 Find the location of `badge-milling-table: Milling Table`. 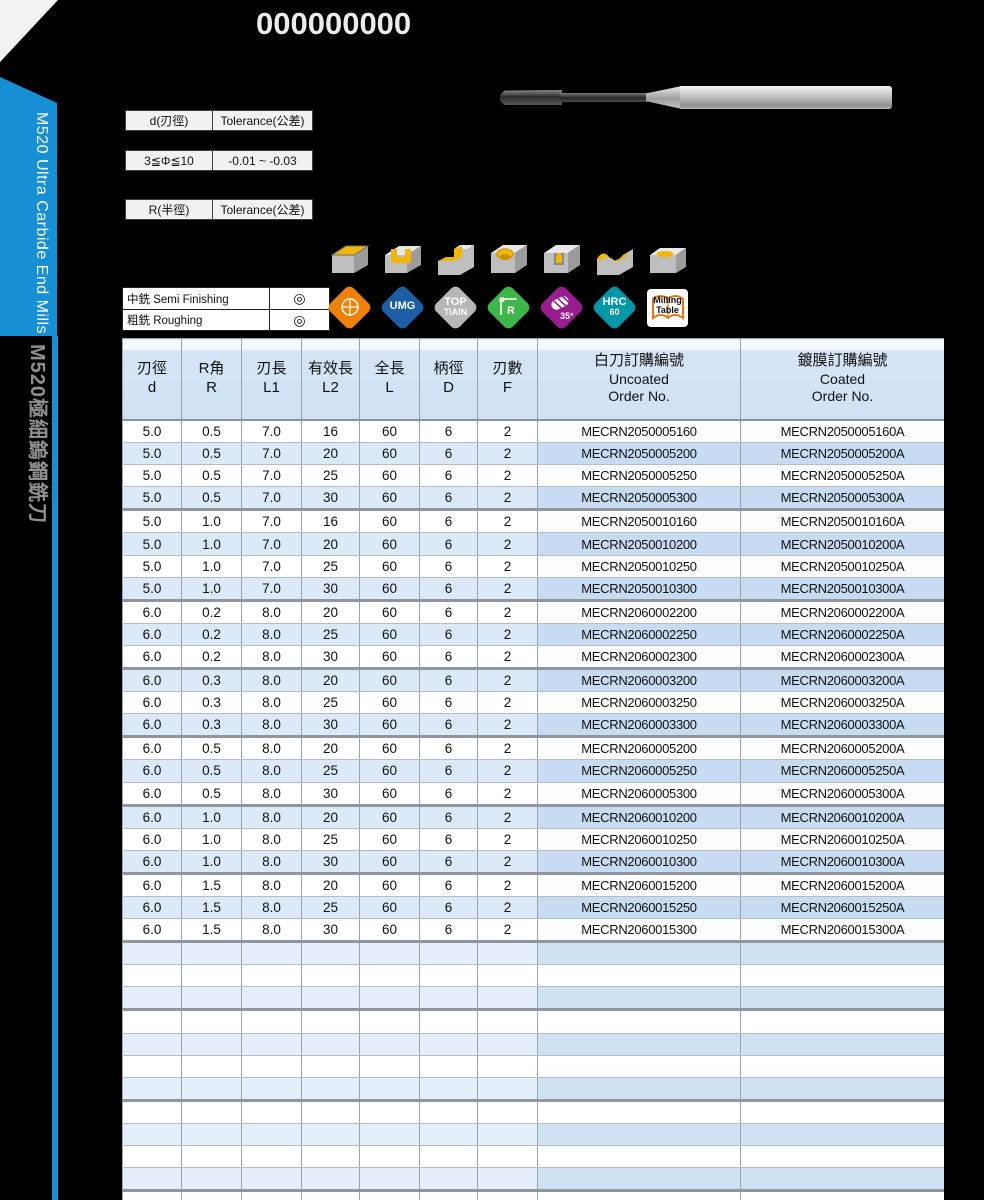

badge-milling-table: Milling Table is located at coordinates (667, 307).